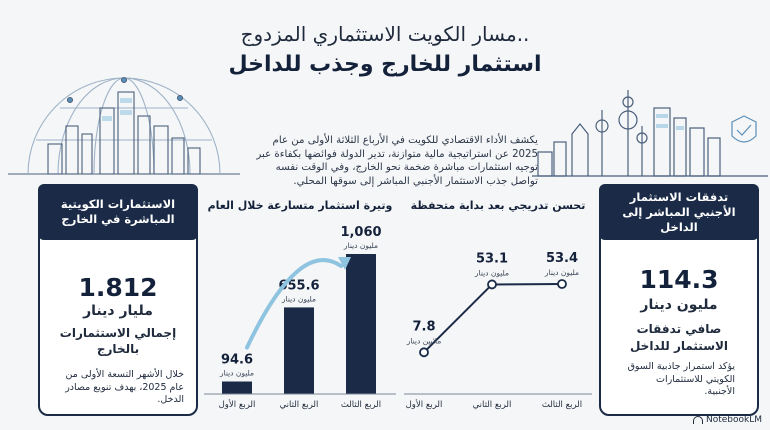  What do you see at coordinates (424, 340) in the screenshot?
I see `line-unit-label: ملايين دينار` at bounding box center [424, 340].